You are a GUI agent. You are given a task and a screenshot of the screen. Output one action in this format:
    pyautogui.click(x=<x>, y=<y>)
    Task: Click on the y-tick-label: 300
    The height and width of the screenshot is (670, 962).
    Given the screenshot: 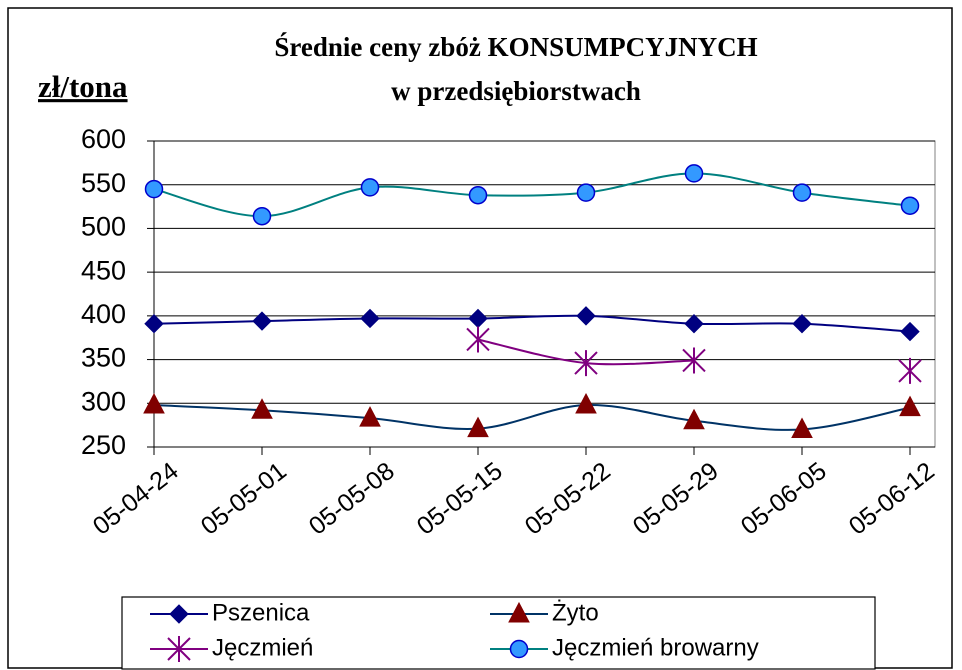 What is the action you would take?
    pyautogui.click(x=103, y=401)
    